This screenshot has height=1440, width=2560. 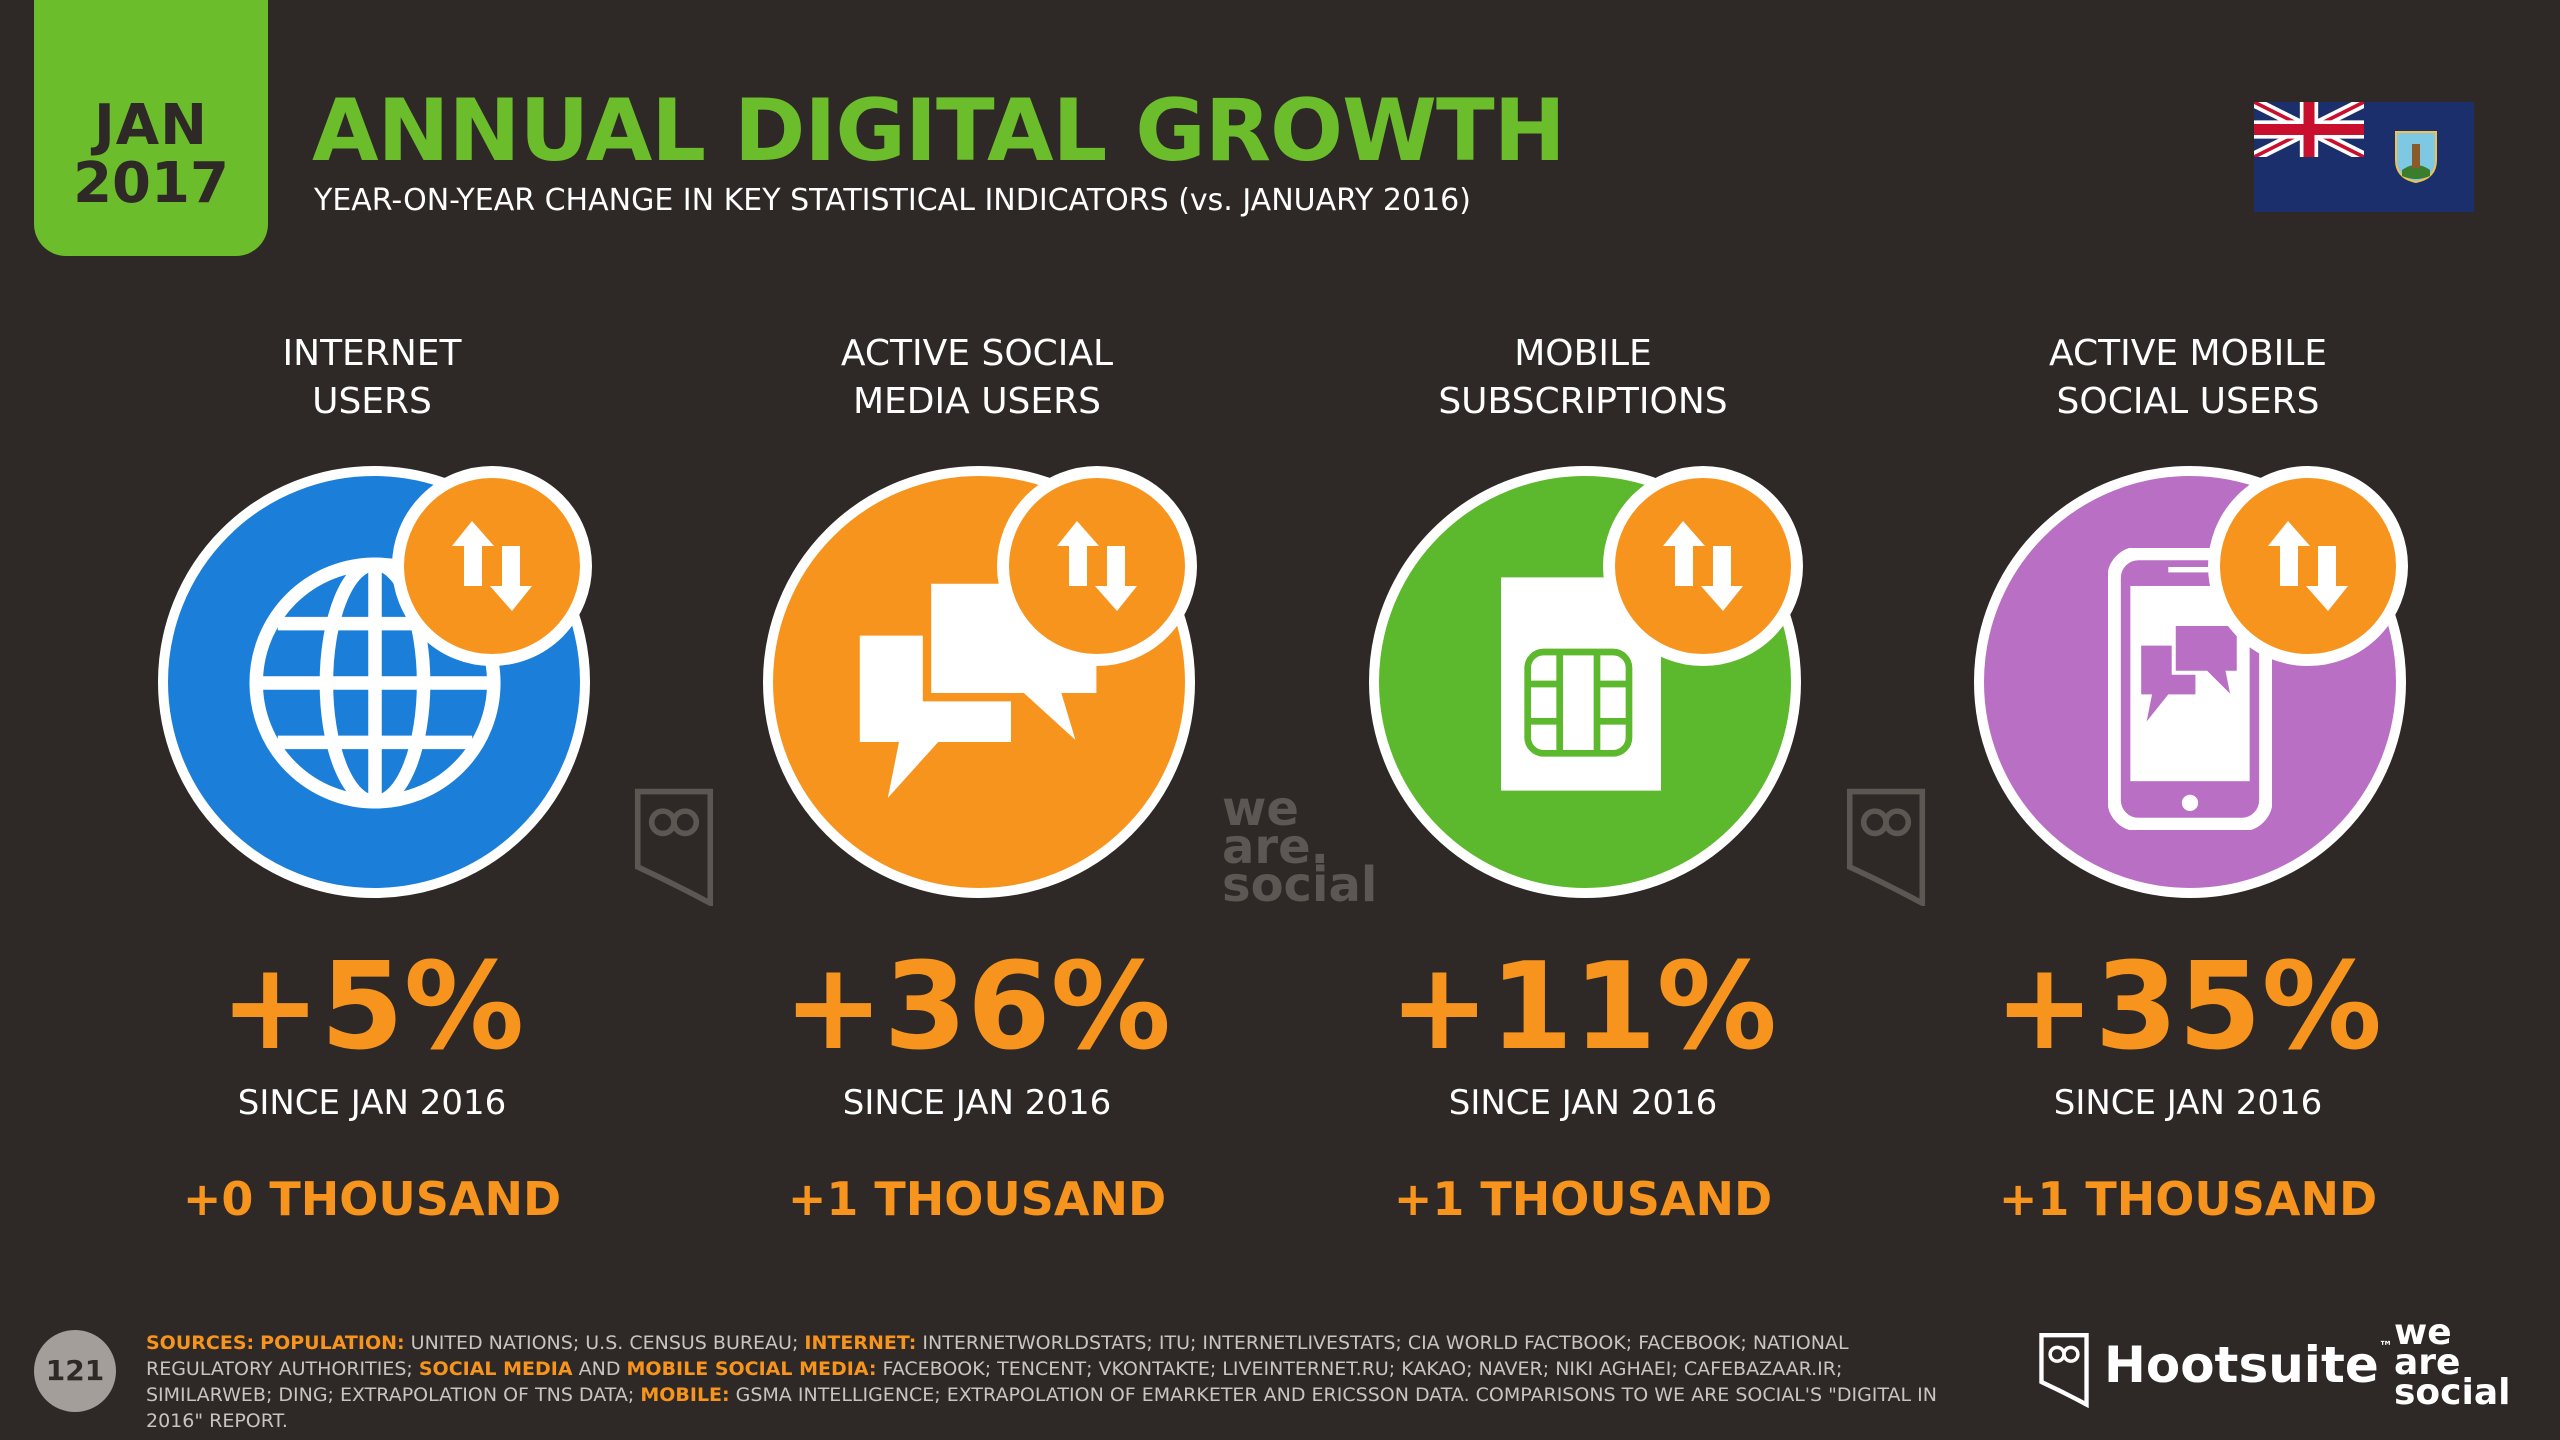 I want to click on change-percent: +5%, so click(x=372, y=1007).